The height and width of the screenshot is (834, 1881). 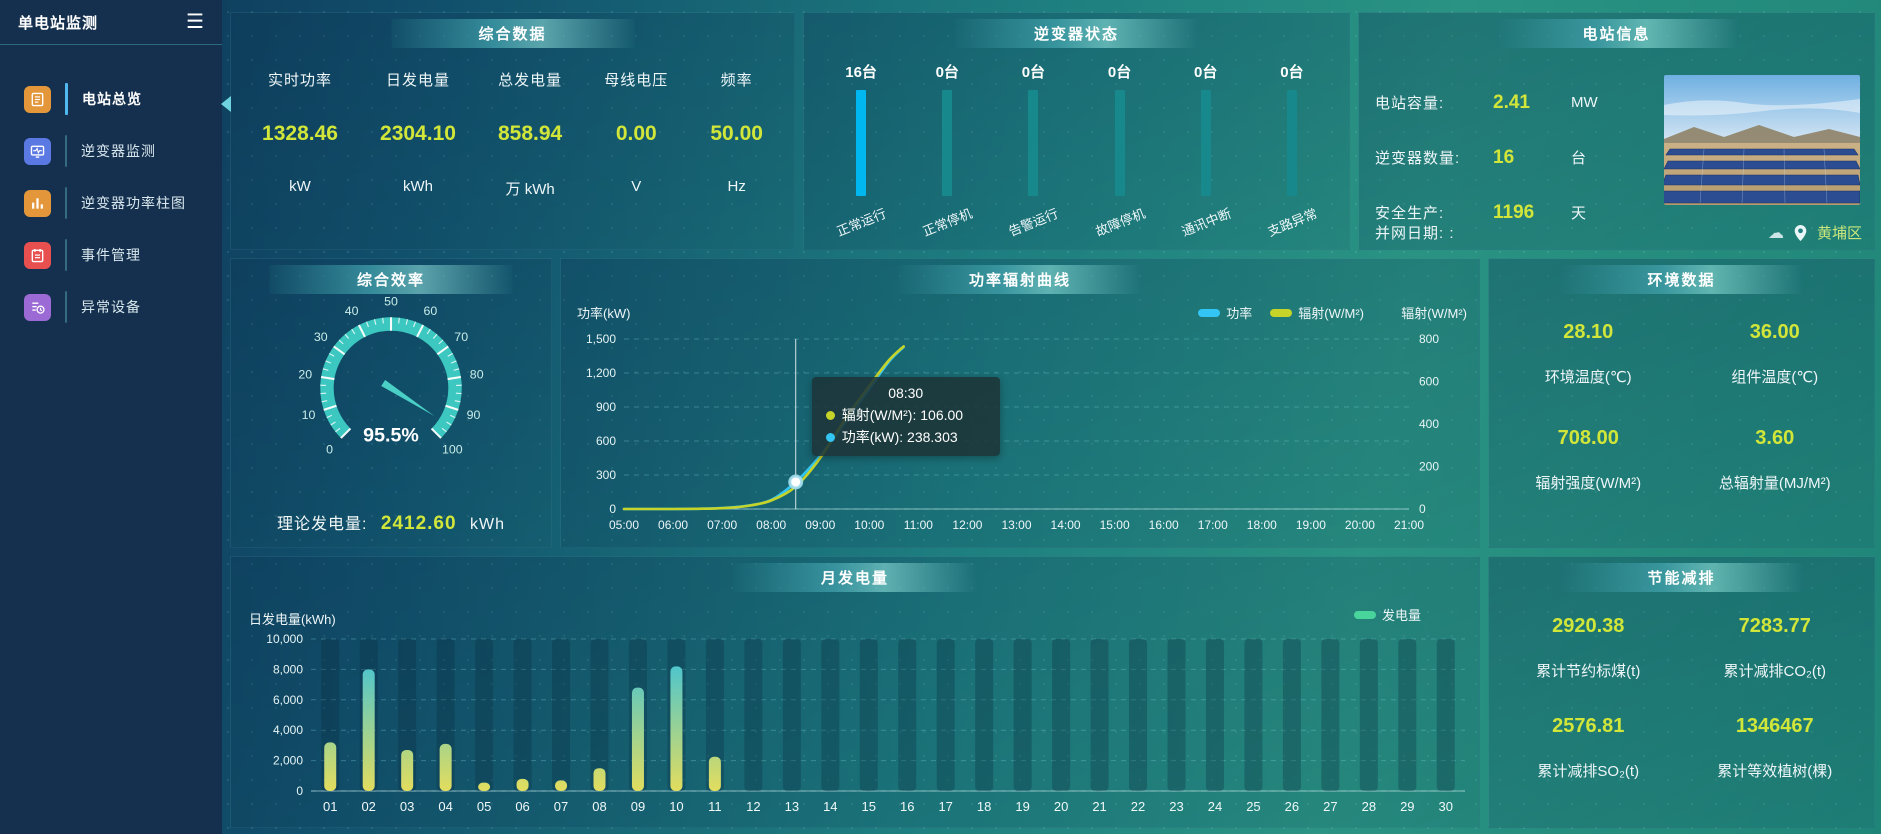 What do you see at coordinates (1762, 140) in the screenshot?
I see `solar-farm-image` at bounding box center [1762, 140].